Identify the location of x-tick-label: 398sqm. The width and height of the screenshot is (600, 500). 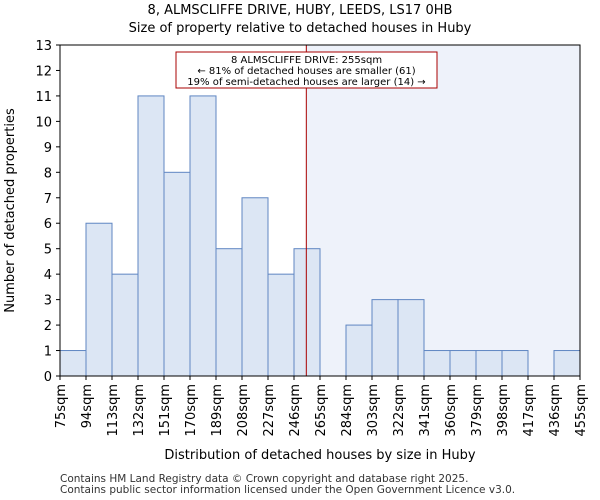
(503, 410).